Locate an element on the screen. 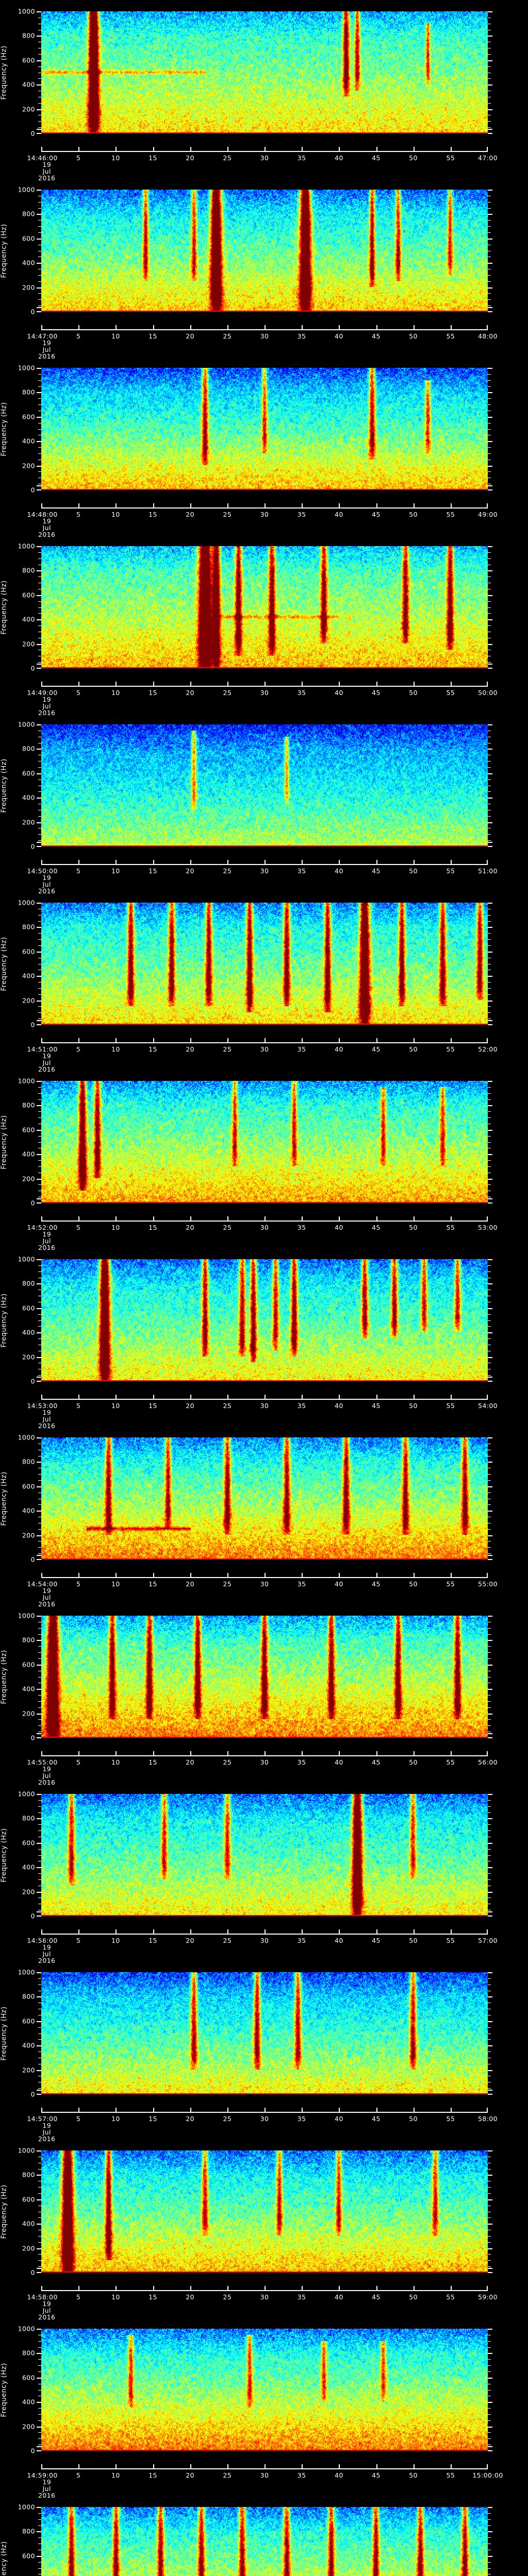 The width and height of the screenshot is (528, 2576). y-axis-tick-label: 400 is located at coordinates (28, 1510).